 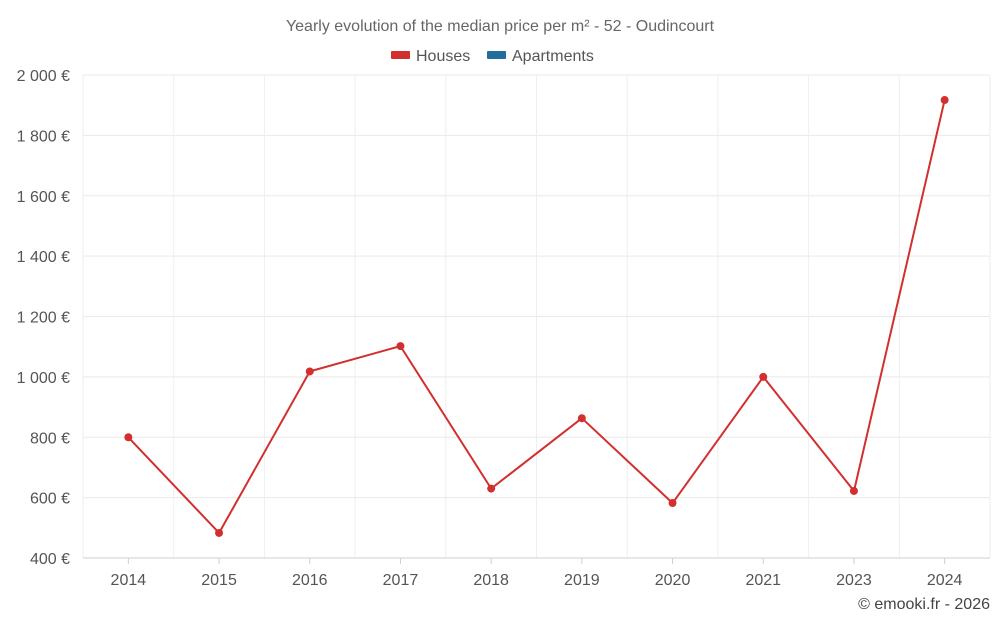 I want to click on legend: Houses Apartments, so click(x=492, y=56).